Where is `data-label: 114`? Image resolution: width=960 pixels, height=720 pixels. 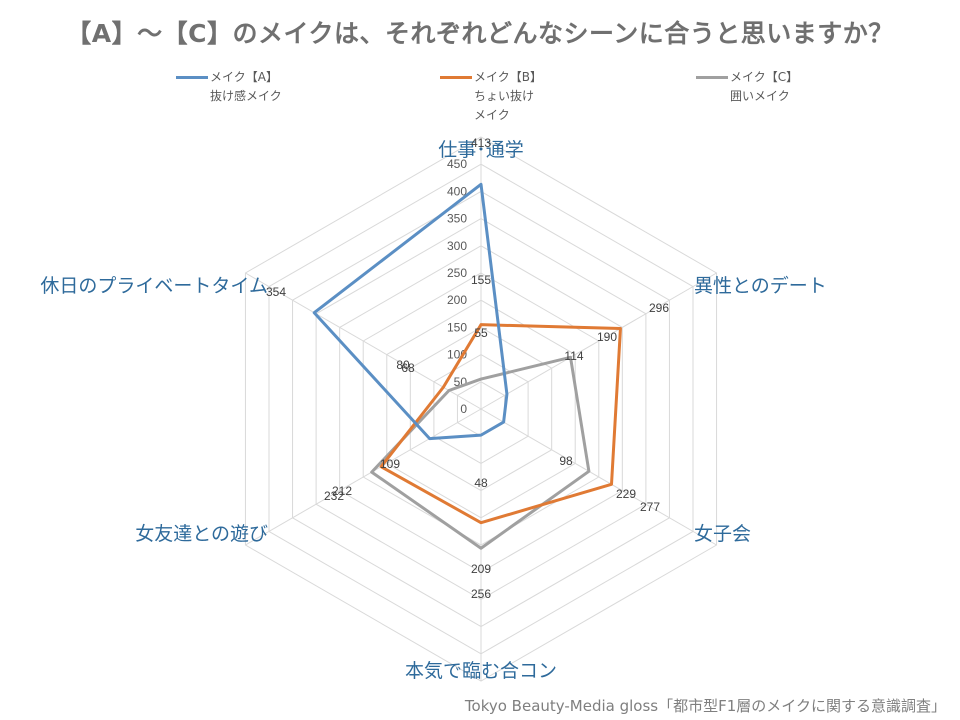
data-label: 114 is located at coordinates (573, 356).